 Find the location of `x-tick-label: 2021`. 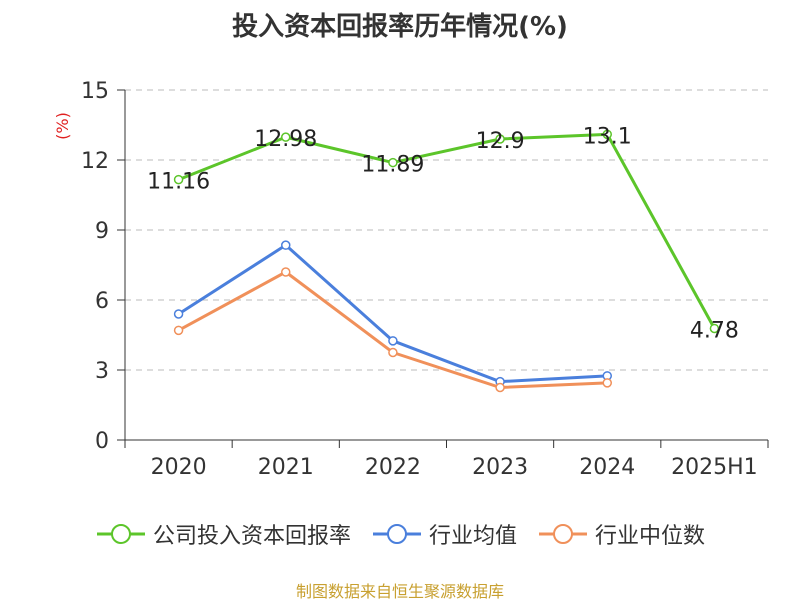

x-tick-label: 2021 is located at coordinates (286, 467).